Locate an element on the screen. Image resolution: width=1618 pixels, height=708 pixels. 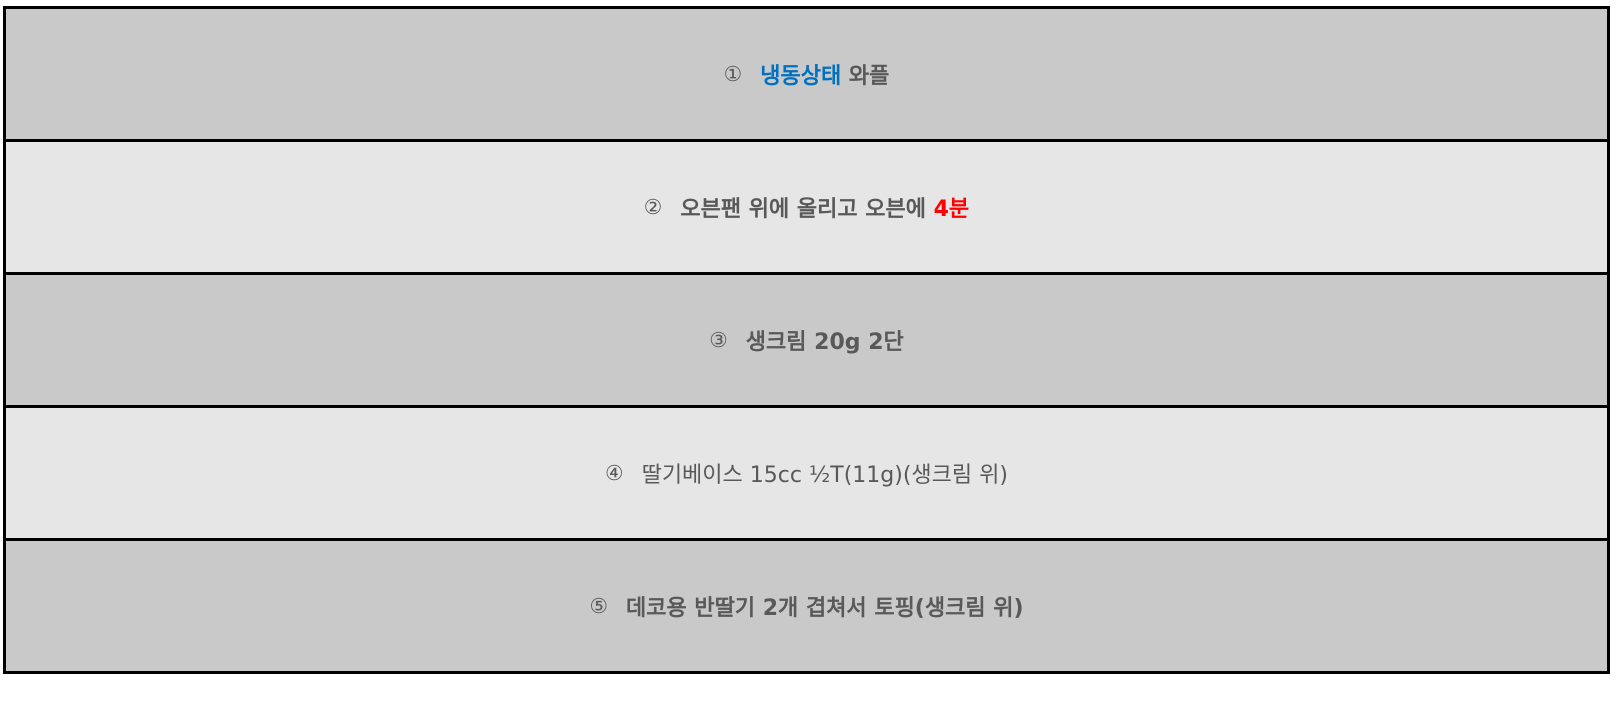
step-number: ⑤ is located at coordinates (598, 606).